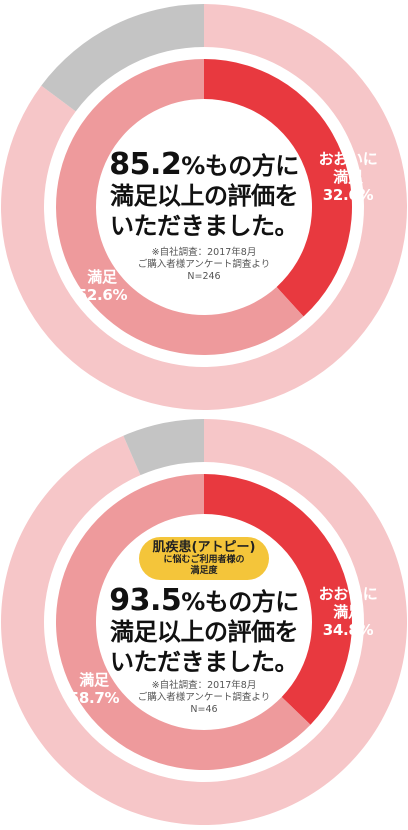 This screenshot has width=408, height=830. I want to click on chart-2-badge-line2: に悩むご利用者様の, so click(204, 560).